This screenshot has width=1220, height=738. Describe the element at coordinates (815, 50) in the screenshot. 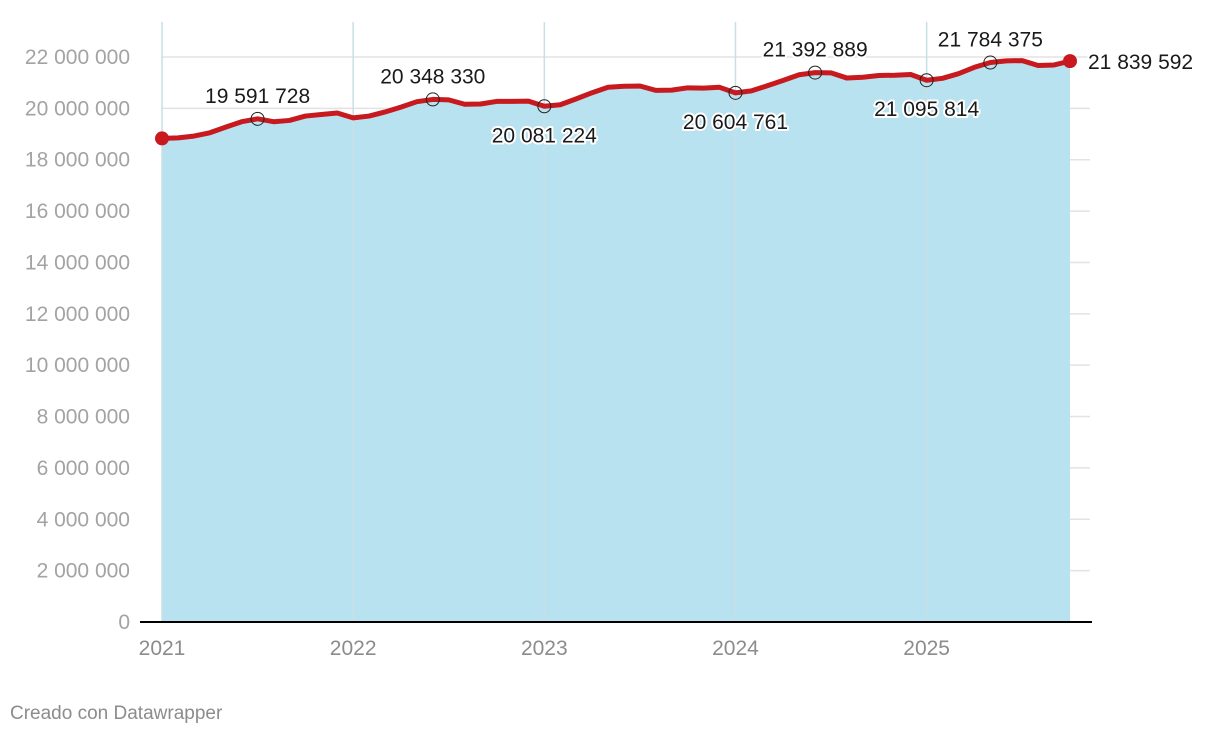

I see `annotation-label: 21 392 889` at that location.